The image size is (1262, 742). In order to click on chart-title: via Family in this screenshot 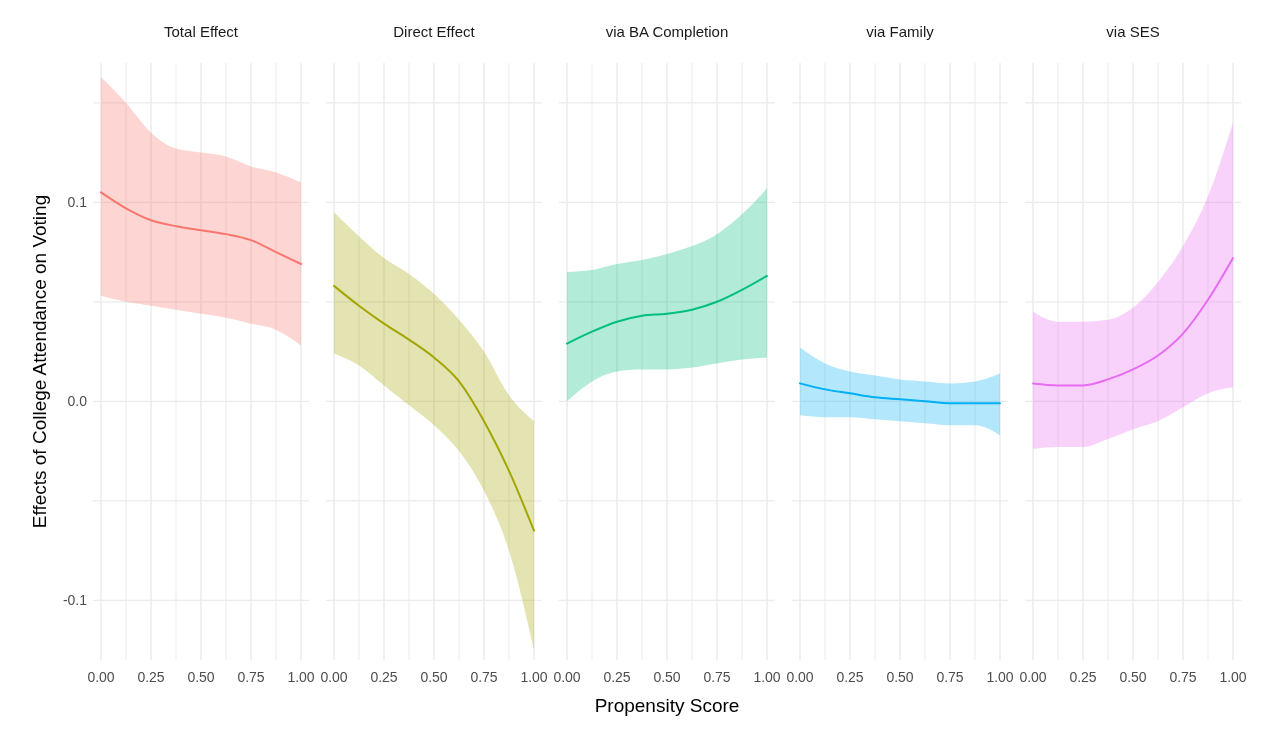, I will do `click(900, 31)`.